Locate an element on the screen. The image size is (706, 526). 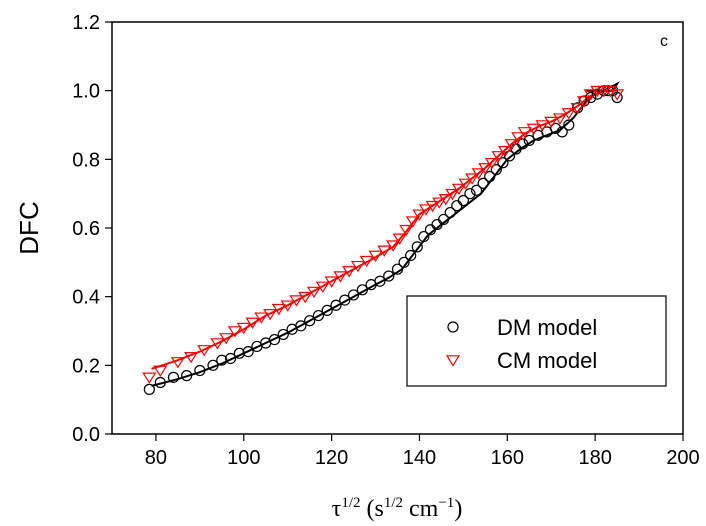
x-axis-title-s-exp: 1/2 is located at coordinates (393, 503).